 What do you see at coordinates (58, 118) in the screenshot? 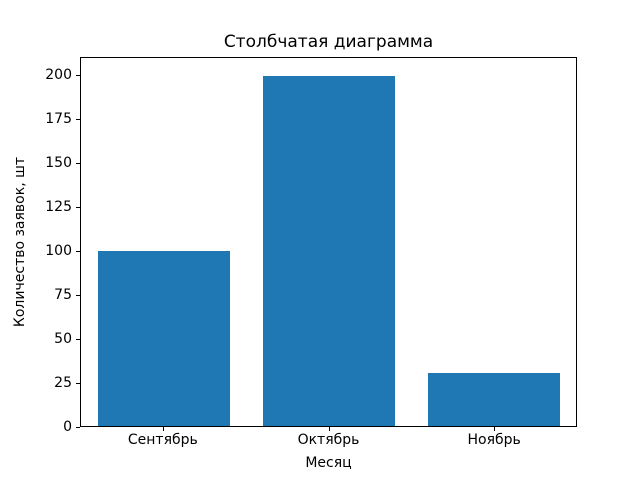
I see `y-tick-label: 175` at bounding box center [58, 118].